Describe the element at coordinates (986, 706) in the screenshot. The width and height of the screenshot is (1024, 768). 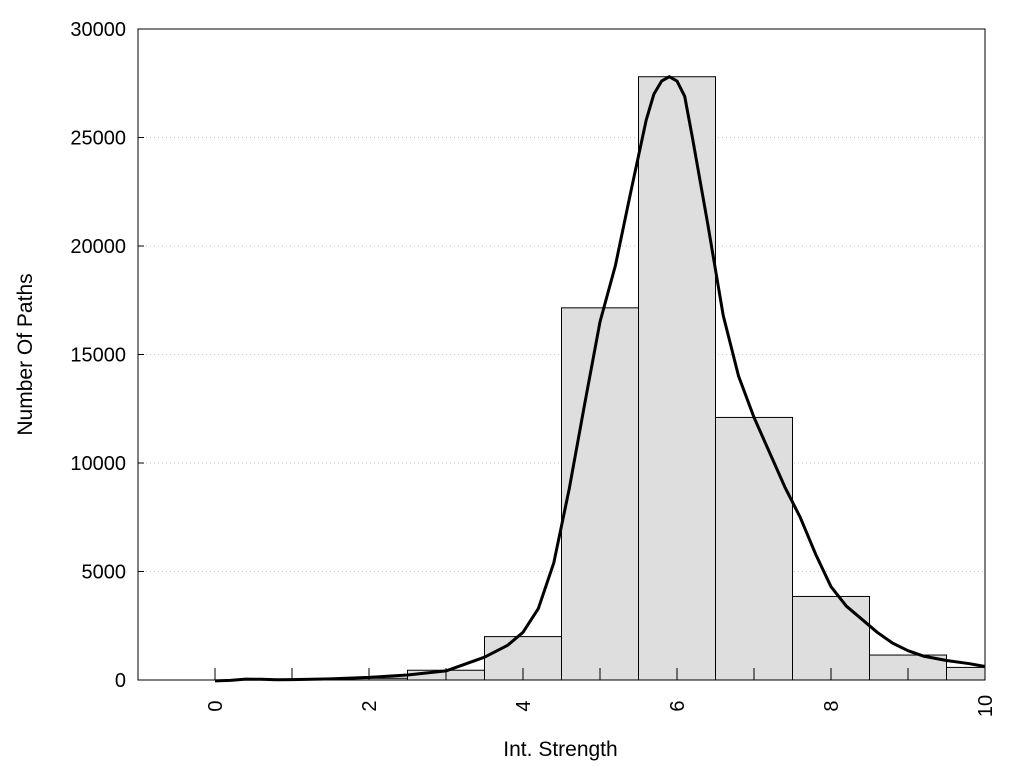
I see `x-tick-label: 10` at that location.